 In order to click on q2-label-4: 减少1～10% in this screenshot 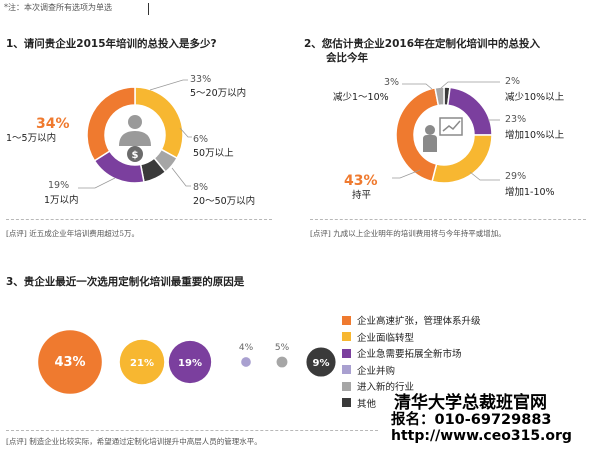, I will do `click(361, 97)`.